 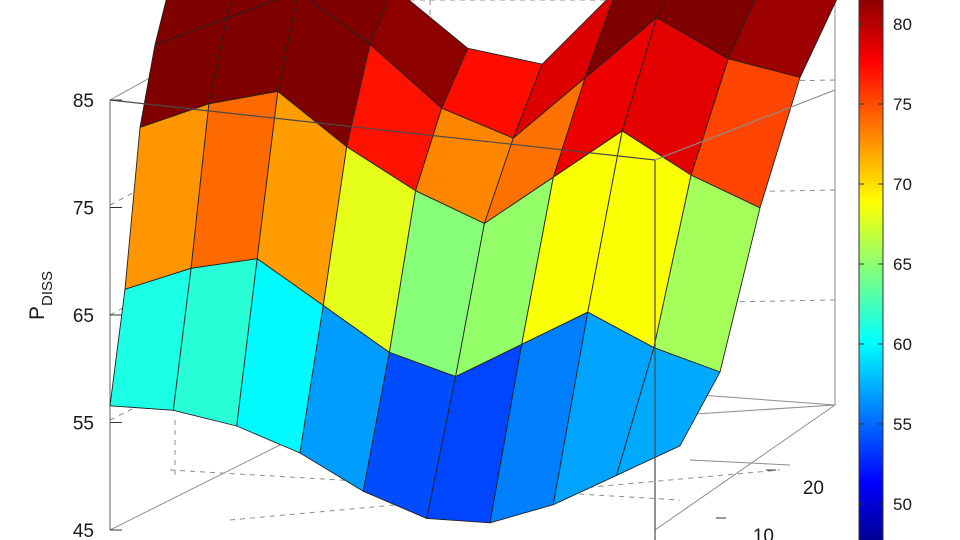 What do you see at coordinates (668, 411) in the screenshot?
I see `surface-patch` at bounding box center [668, 411].